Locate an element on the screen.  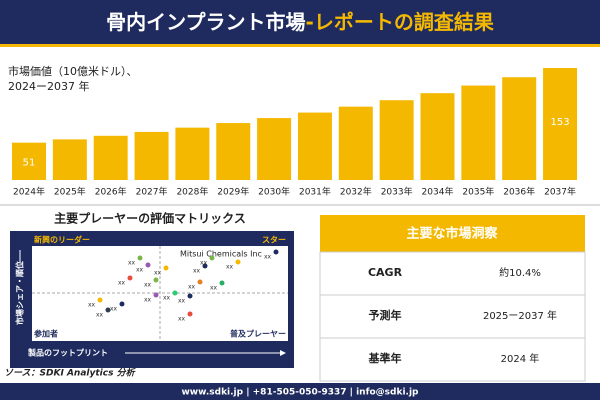
x-tick-label: 2030年 is located at coordinates (274, 192).